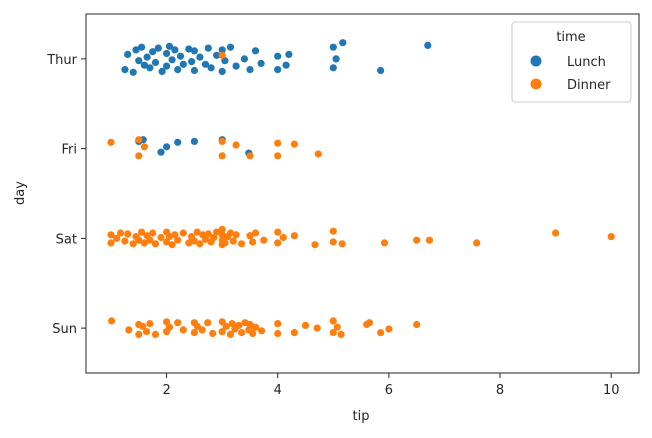 The width and height of the screenshot is (652, 438). Describe the element at coordinates (70, 150) in the screenshot. I see `y-tick-label-fri: Fri` at that location.